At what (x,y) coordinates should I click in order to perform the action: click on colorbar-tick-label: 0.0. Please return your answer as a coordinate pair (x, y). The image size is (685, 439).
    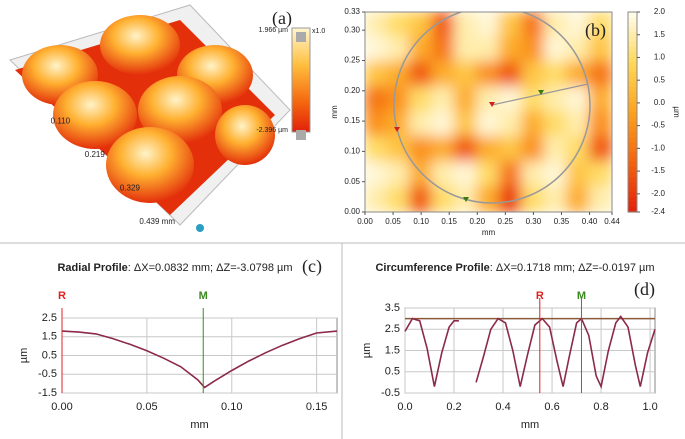
    Looking at the image, I should click on (660, 102).